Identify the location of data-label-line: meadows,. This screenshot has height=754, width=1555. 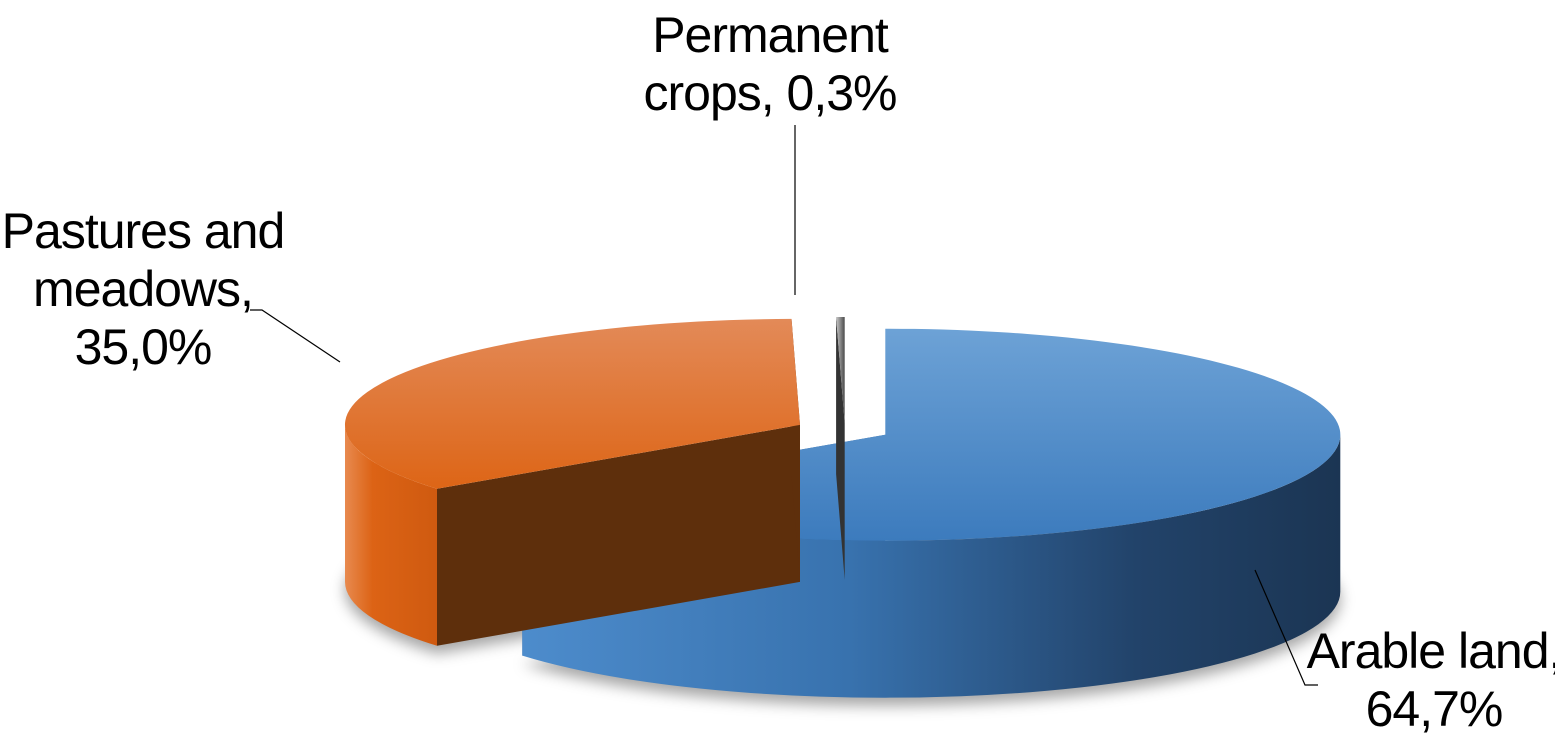
(143, 289).